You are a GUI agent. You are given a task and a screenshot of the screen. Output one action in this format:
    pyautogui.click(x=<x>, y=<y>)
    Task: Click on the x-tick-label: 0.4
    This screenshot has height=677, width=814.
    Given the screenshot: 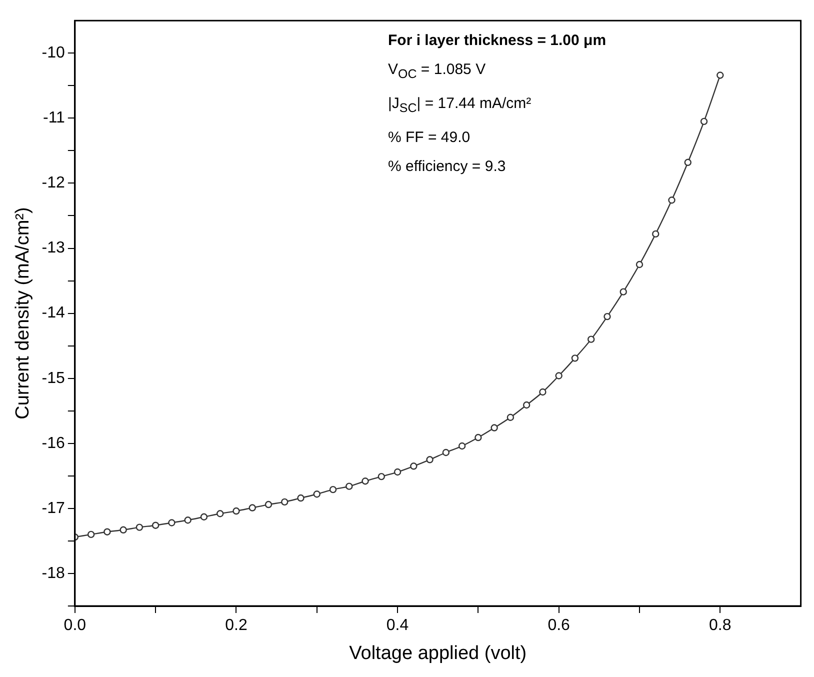 What is the action you would take?
    pyautogui.click(x=397, y=625)
    